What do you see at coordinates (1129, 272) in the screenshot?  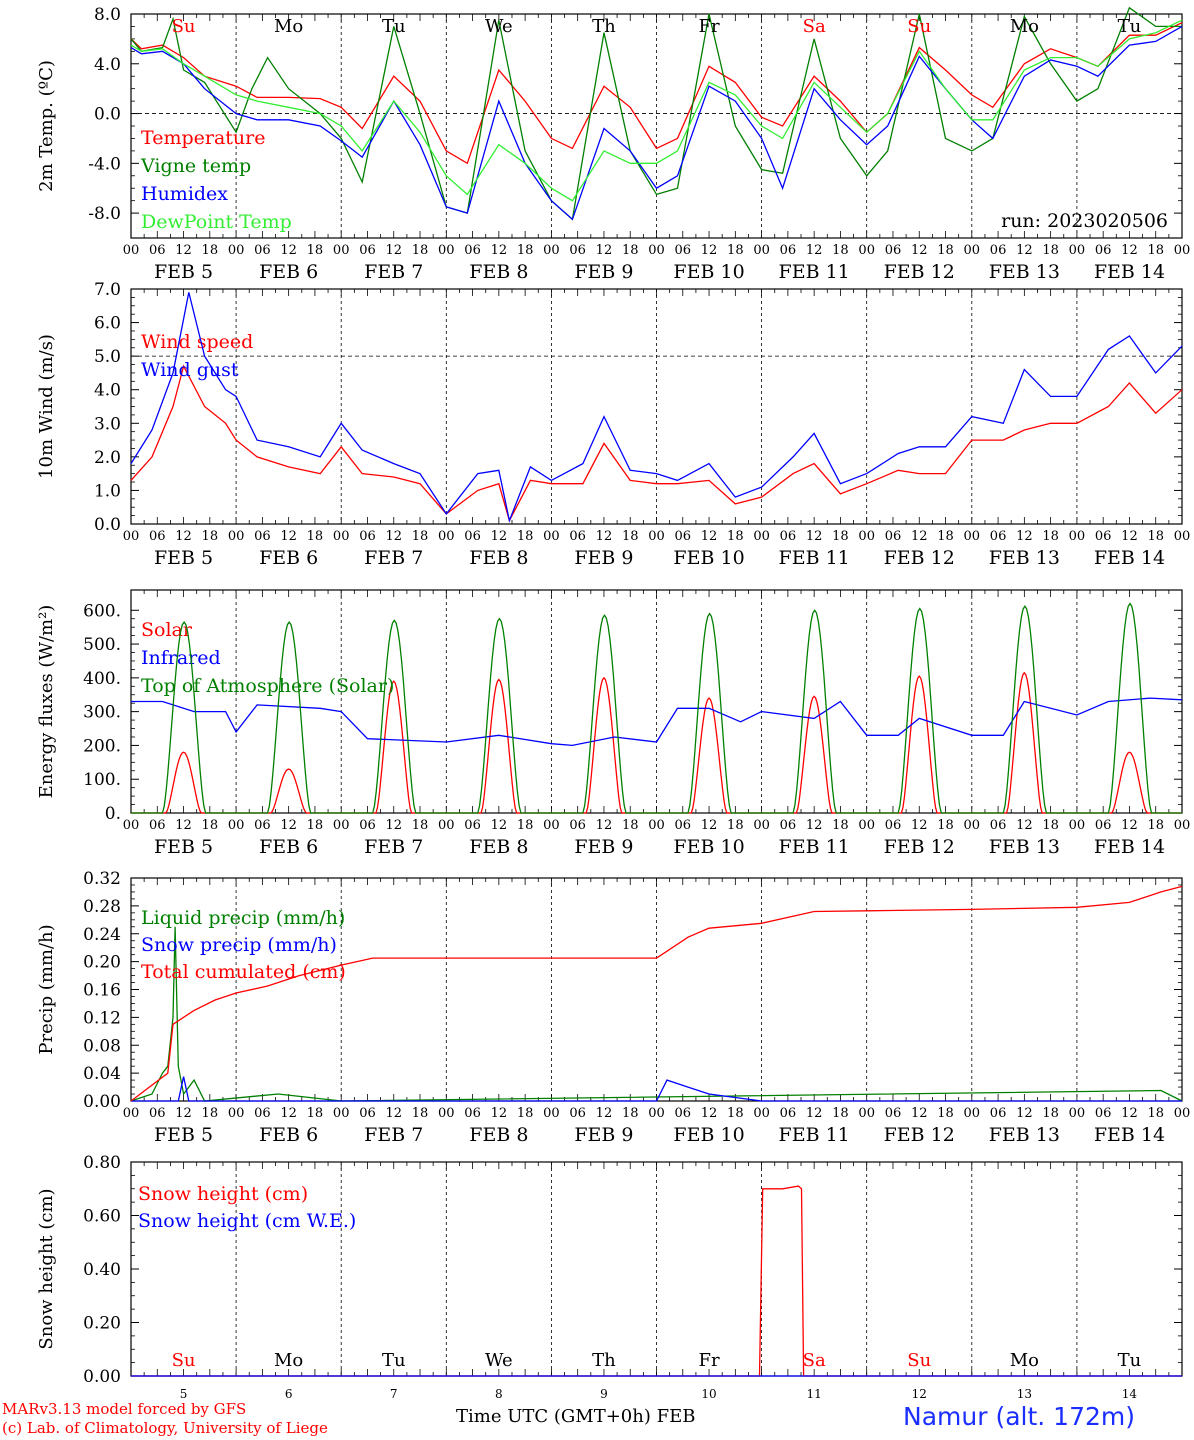 I see `x-date-label: FEB 14` at bounding box center [1129, 272].